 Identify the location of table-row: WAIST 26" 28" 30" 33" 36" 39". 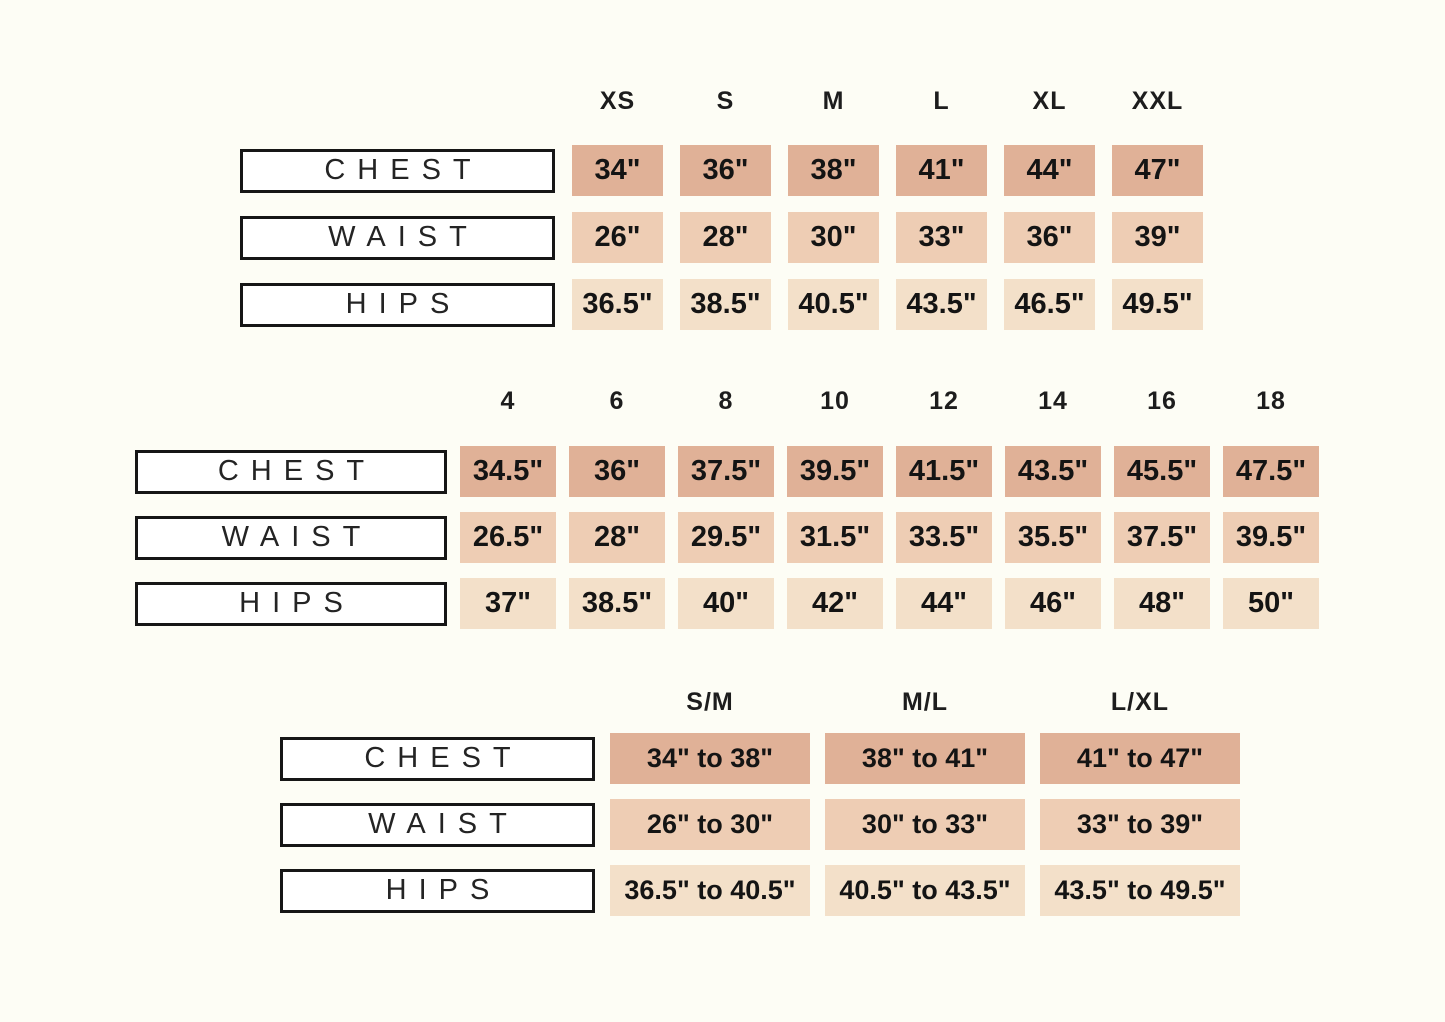
(721, 237).